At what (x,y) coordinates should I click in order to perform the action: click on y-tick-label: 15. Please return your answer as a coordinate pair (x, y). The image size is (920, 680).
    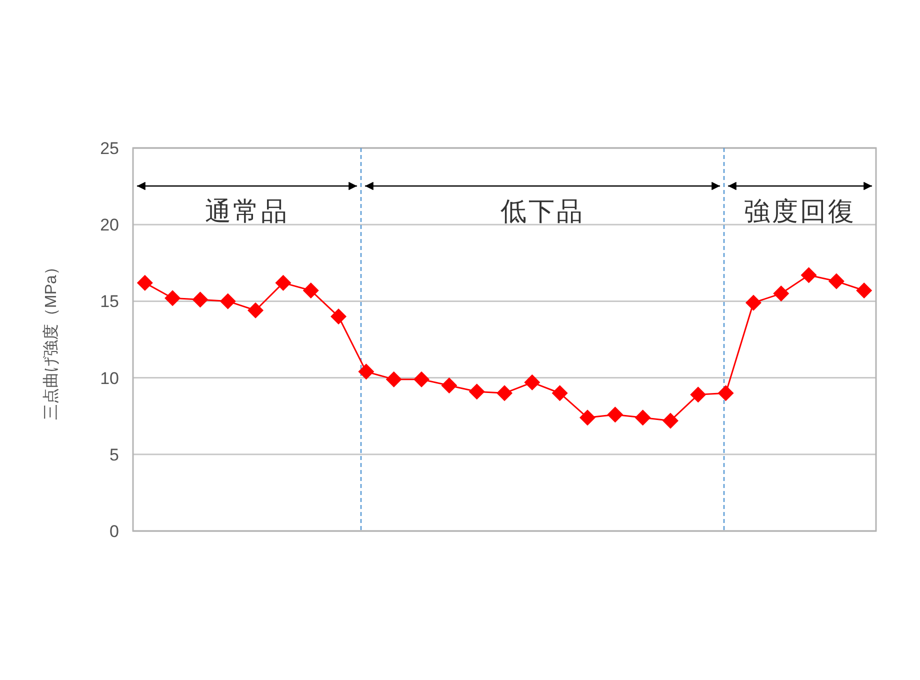
    Looking at the image, I should click on (109, 302).